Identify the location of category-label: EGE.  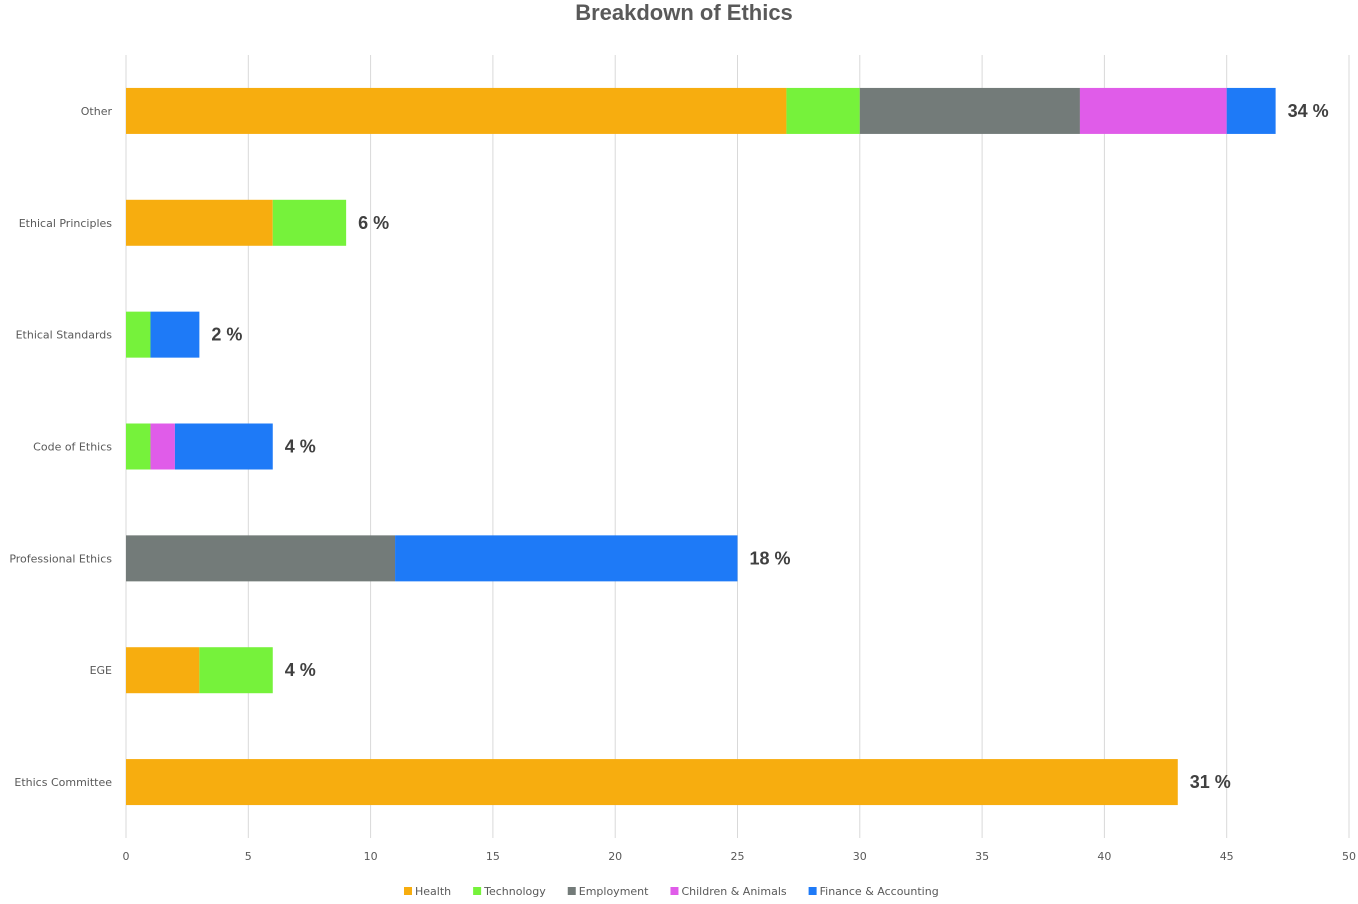
(101, 670).